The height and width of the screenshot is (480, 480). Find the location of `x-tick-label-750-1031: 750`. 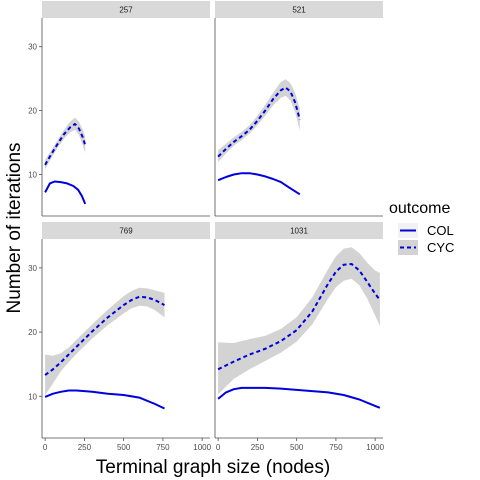

x-tick-label-750-1031: 750 is located at coordinates (336, 447).